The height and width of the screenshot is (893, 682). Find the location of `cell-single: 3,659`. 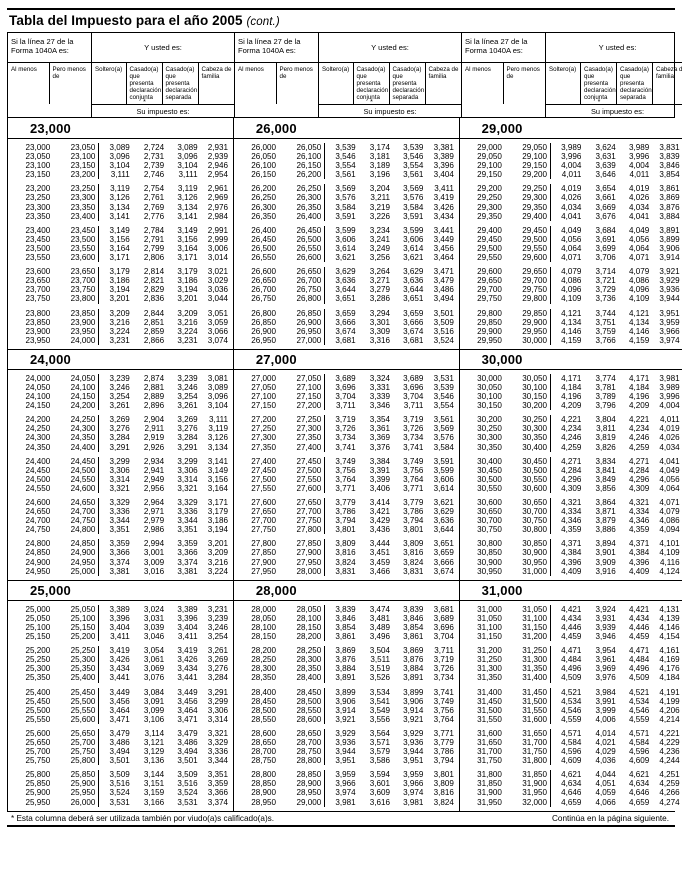

cell-single: 3,659 is located at coordinates (345, 313).